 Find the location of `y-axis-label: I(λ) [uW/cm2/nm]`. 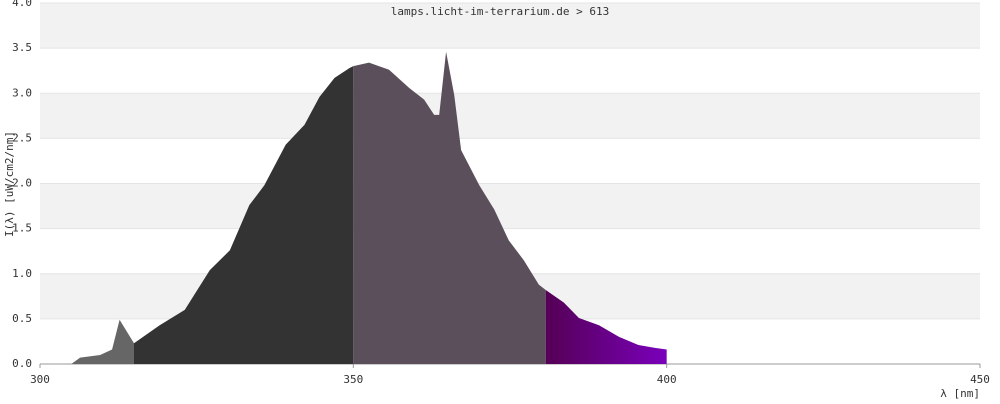

y-axis-label: I(λ) [uW/cm2/nm] is located at coordinates (9, 184).